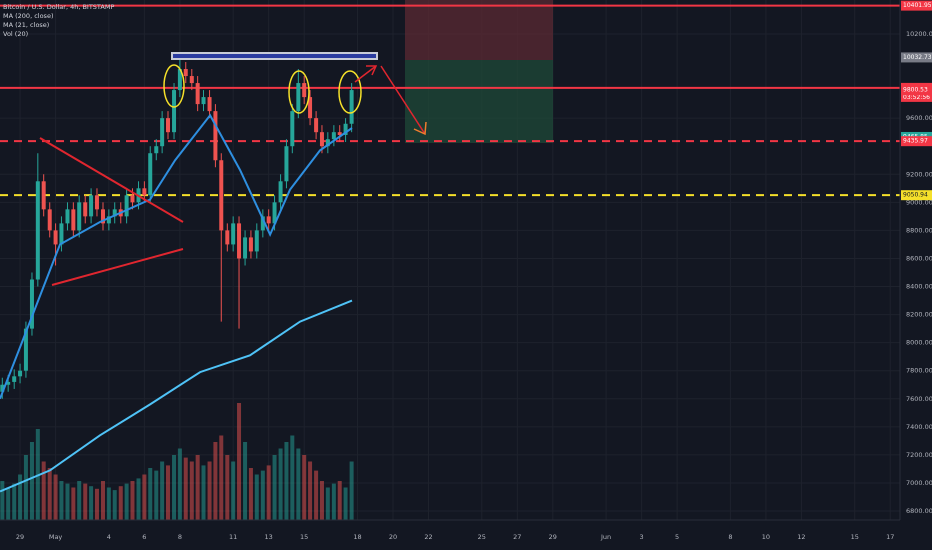 This screenshot has width=932, height=550. I want to click on resistance-box, so click(274, 56).